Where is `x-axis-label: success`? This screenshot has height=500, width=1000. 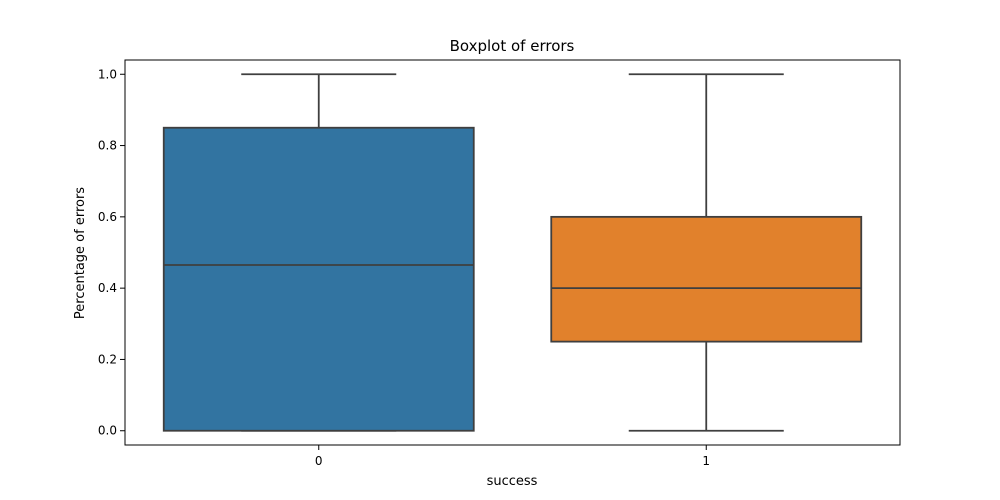
x-axis-label: success is located at coordinates (512, 481).